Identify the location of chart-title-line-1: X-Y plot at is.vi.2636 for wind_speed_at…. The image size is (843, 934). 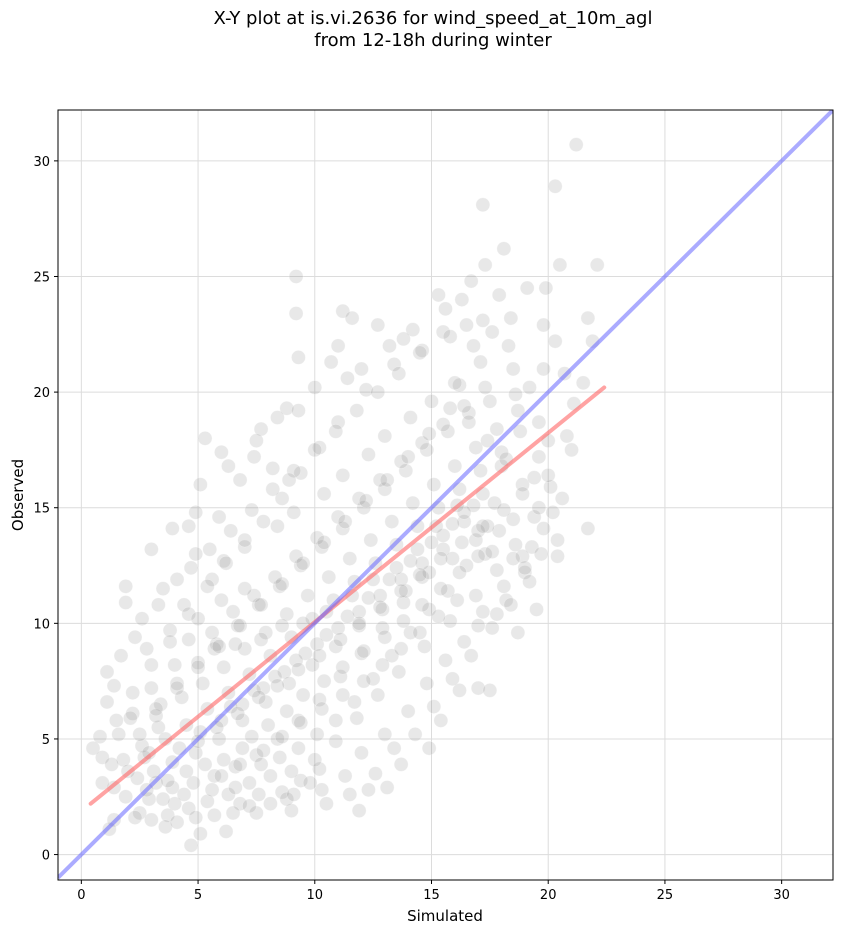
(433, 18).